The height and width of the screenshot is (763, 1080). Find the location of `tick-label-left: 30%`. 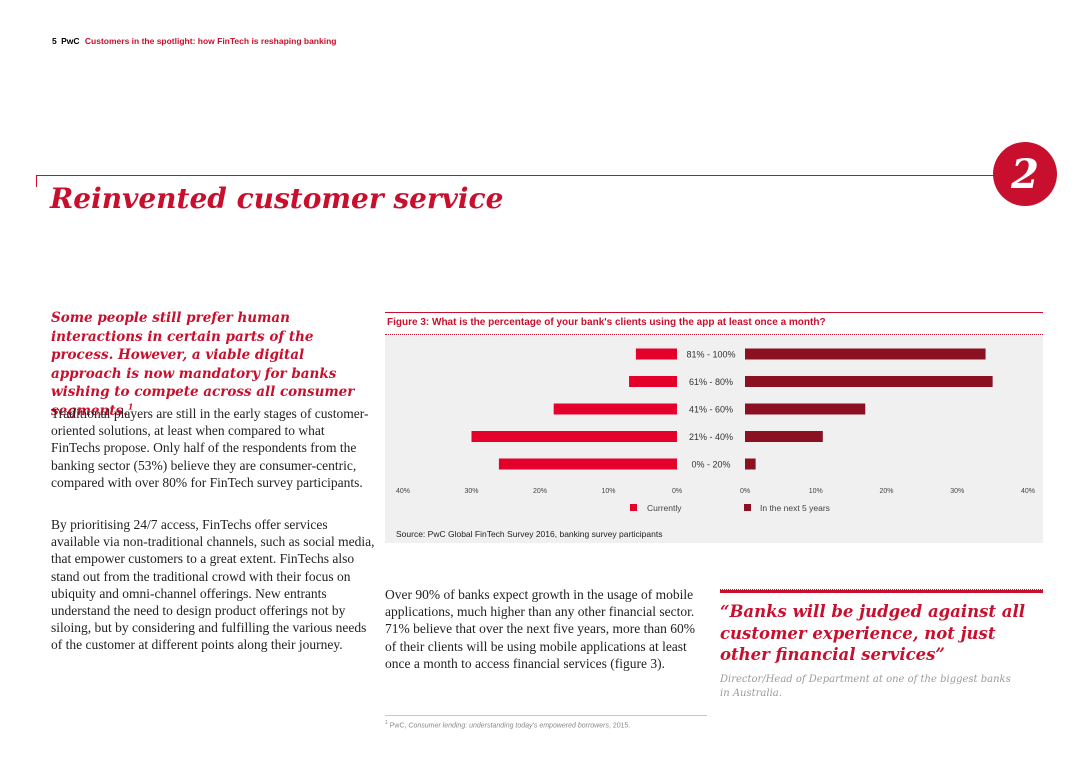

tick-label-left: 30% is located at coordinates (471, 491).